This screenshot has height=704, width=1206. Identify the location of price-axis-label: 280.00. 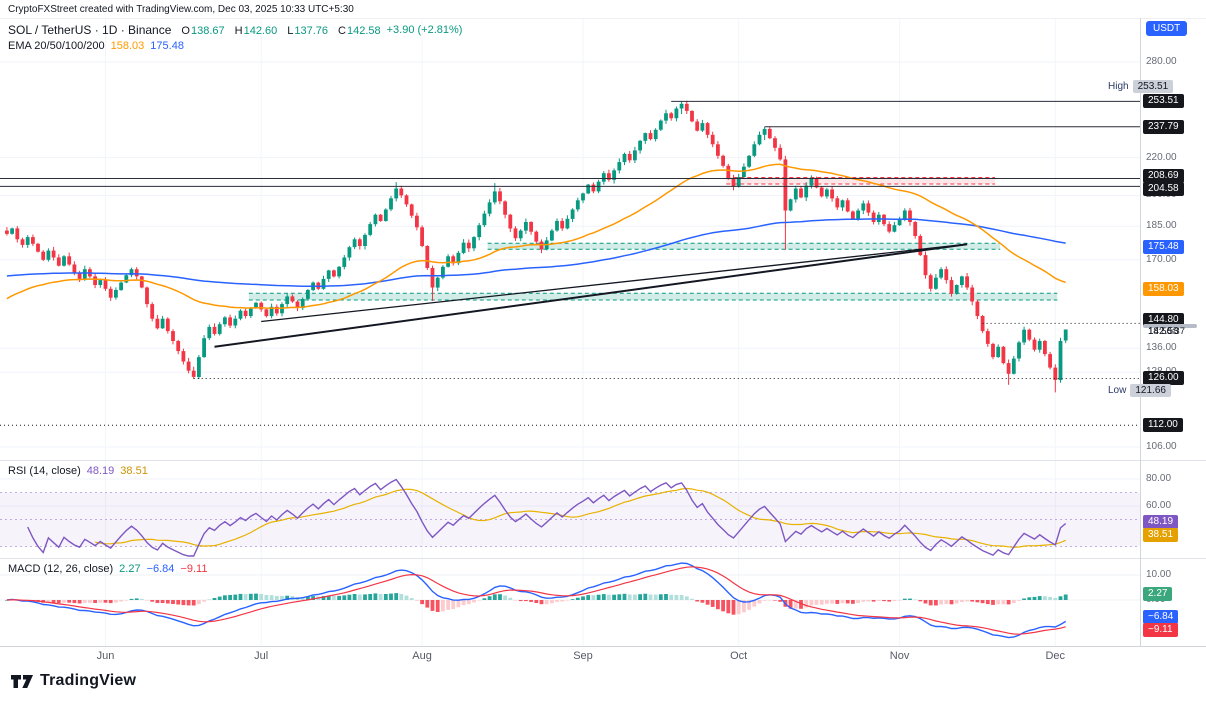
(1161, 61).